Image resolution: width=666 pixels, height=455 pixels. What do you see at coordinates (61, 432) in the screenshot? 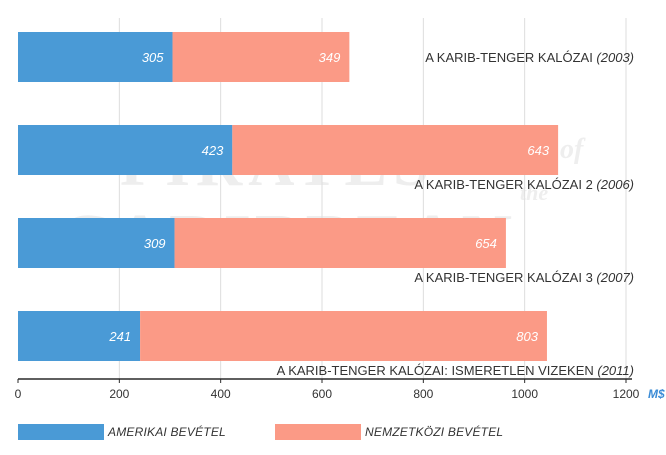
I see `legend-swatch-domestic` at bounding box center [61, 432].